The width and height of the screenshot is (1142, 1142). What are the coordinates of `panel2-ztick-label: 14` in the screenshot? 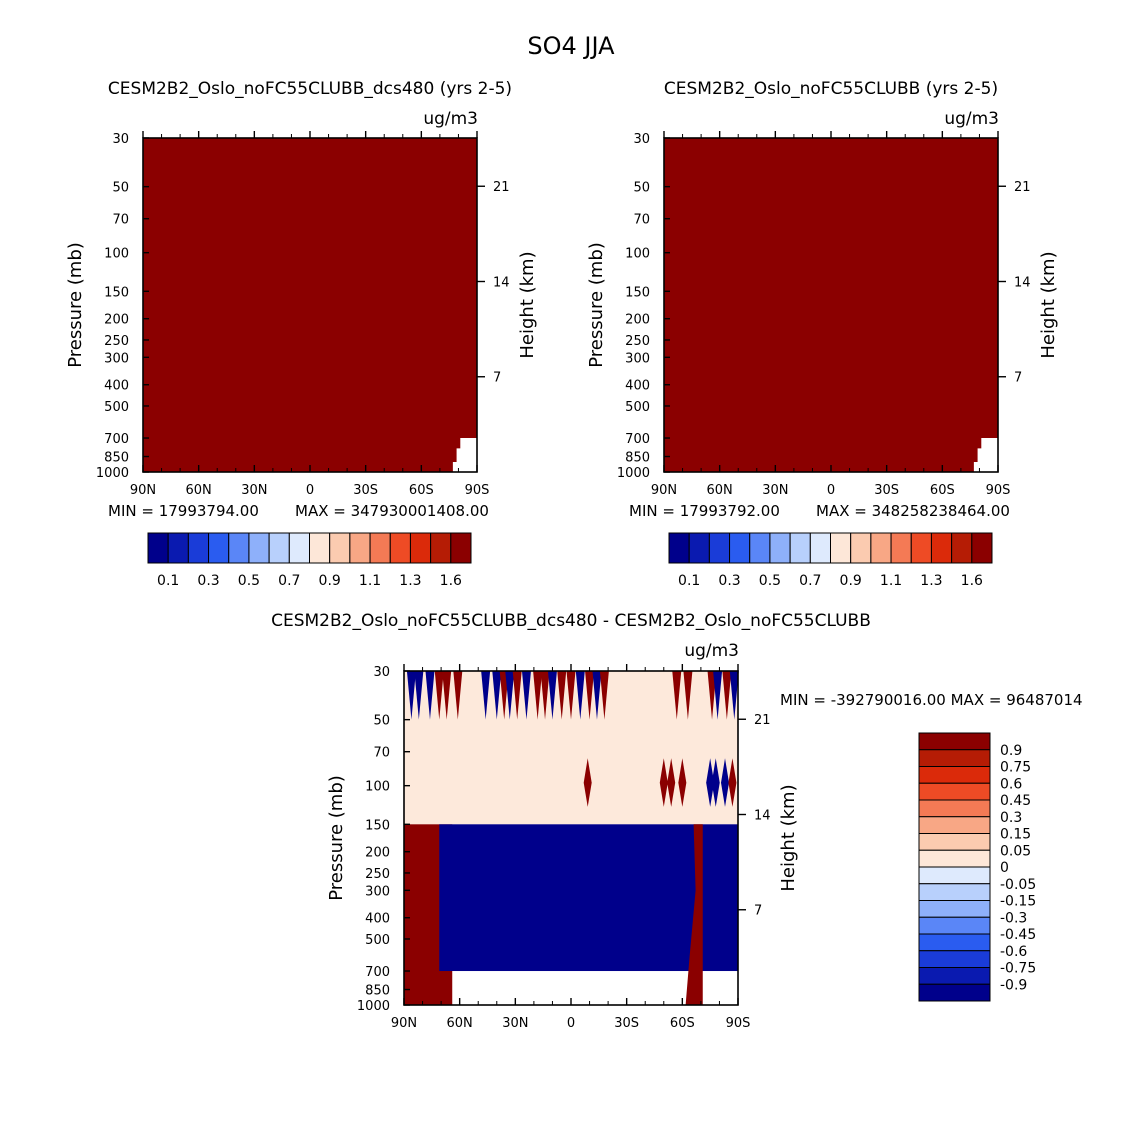 It's located at (1022, 282).